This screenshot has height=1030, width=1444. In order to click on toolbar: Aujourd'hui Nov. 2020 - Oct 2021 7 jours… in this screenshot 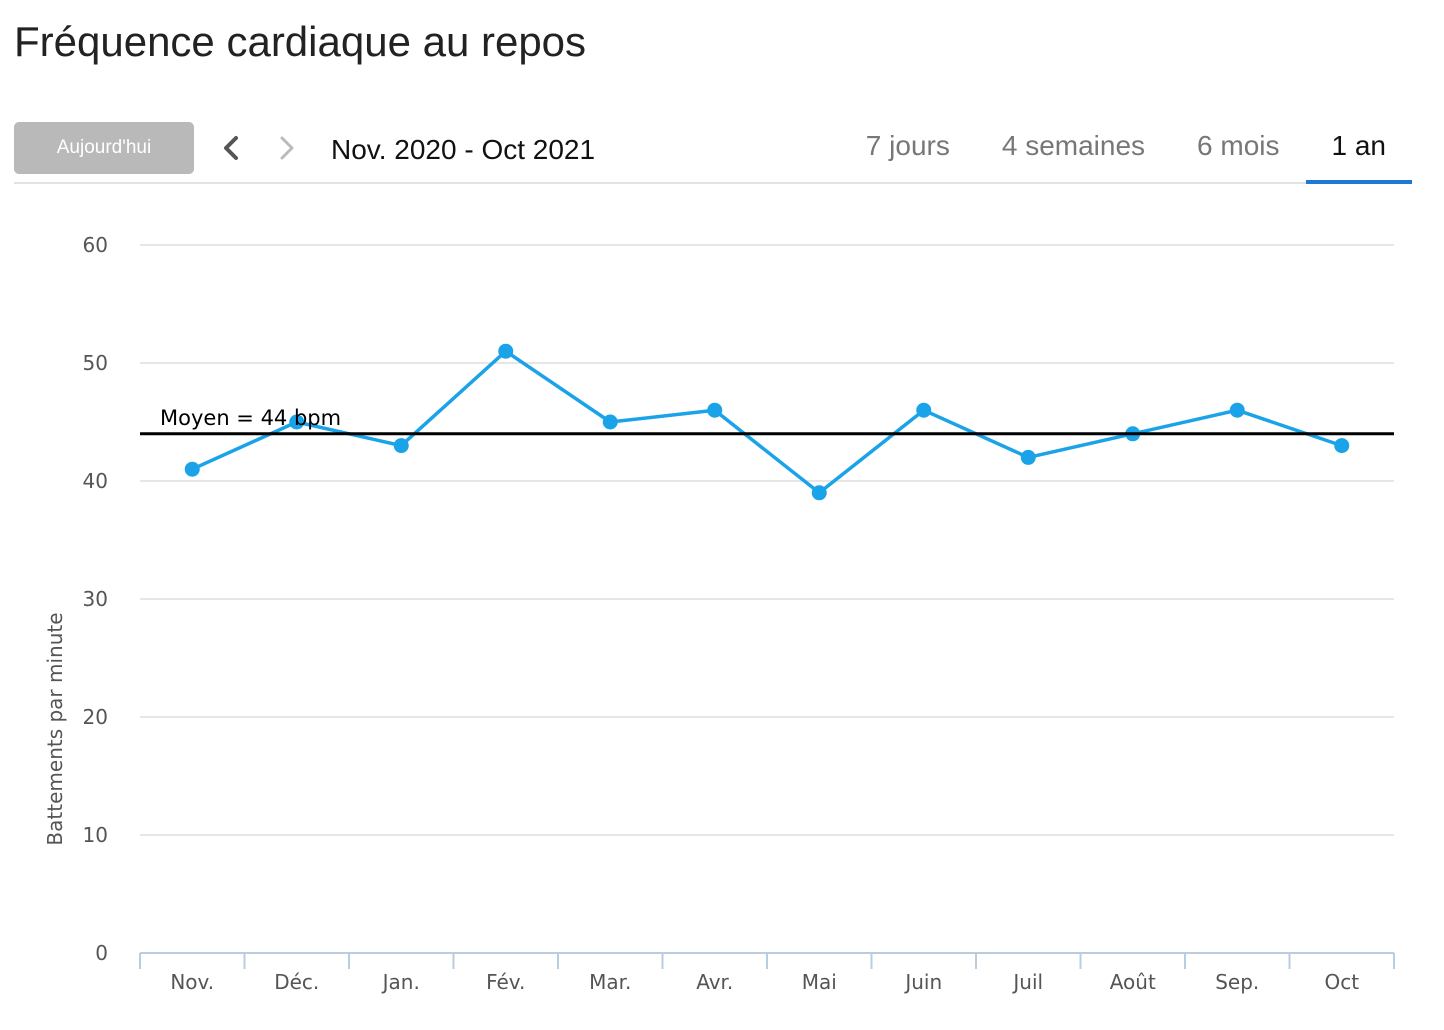, I will do `click(713, 152)`.